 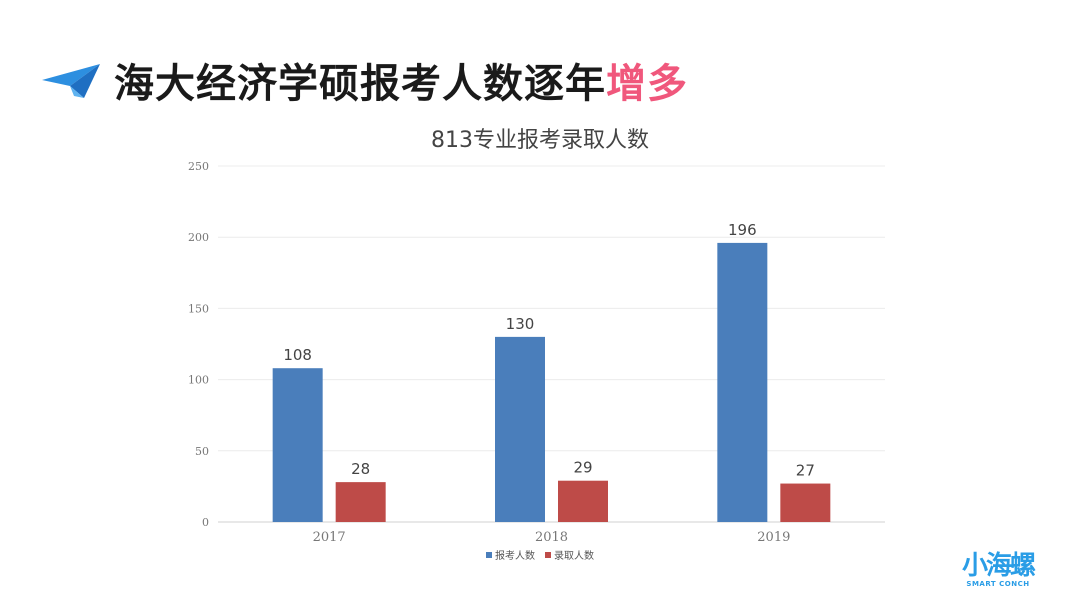 I want to click on legend-swatch-applicants, so click(x=489, y=554).